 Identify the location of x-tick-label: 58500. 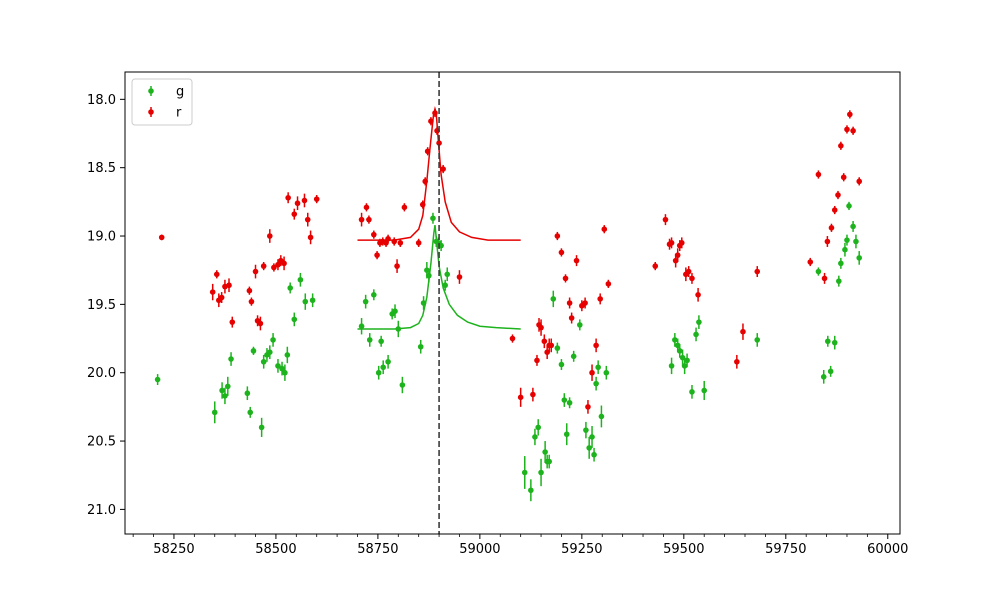
(275, 549).